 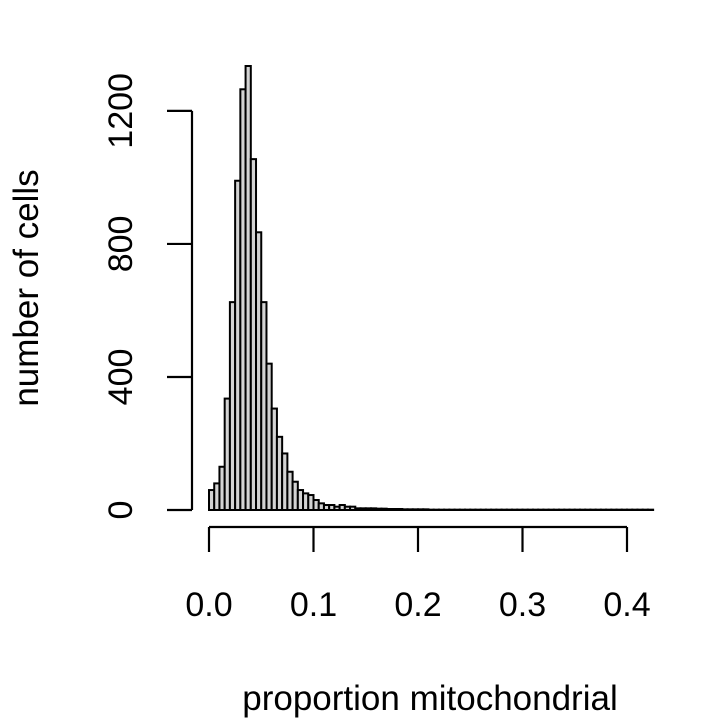 What do you see at coordinates (121, 244) in the screenshot?
I see `y-tick-label: 800` at bounding box center [121, 244].